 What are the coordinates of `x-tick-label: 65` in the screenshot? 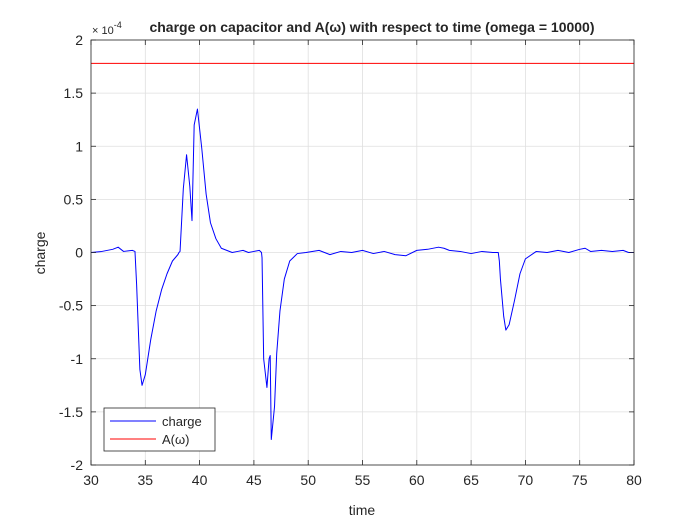 It's located at (471, 480).